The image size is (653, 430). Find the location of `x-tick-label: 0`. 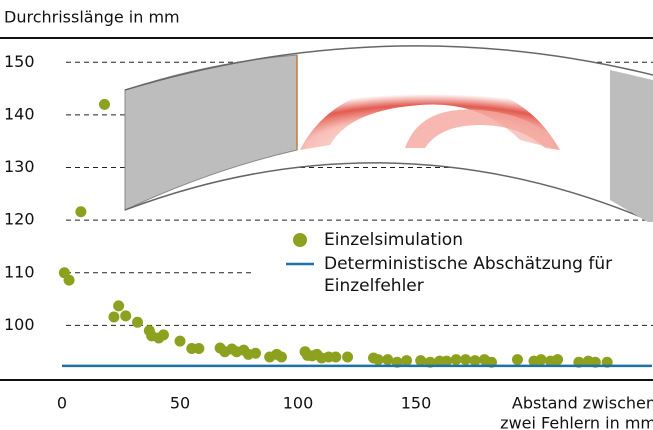

x-tick-label: 0 is located at coordinates (62, 403).